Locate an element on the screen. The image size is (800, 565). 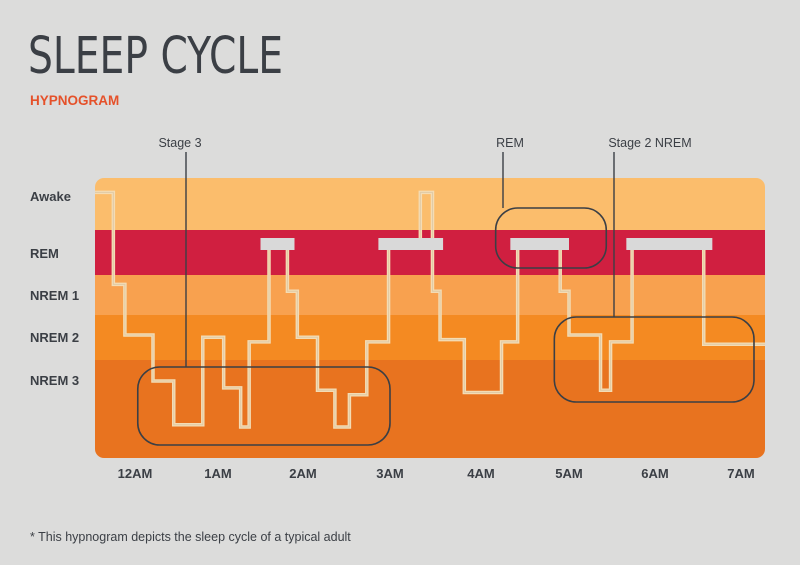
annotation-label: Stage 3 is located at coordinates (179, 143).